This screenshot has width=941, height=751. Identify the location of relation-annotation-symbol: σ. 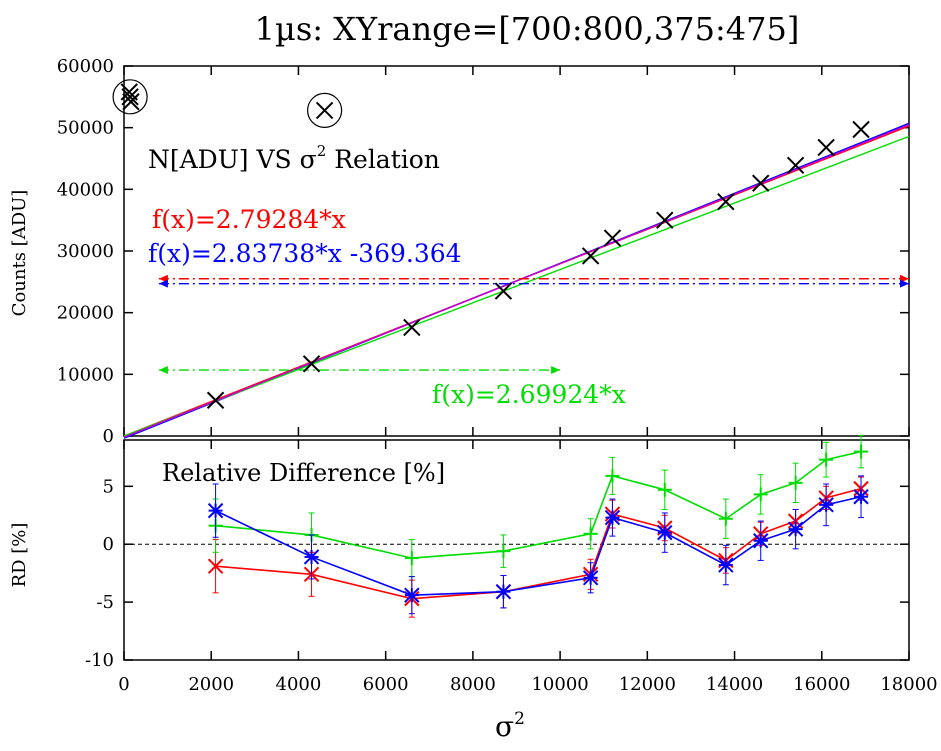
(308, 159).